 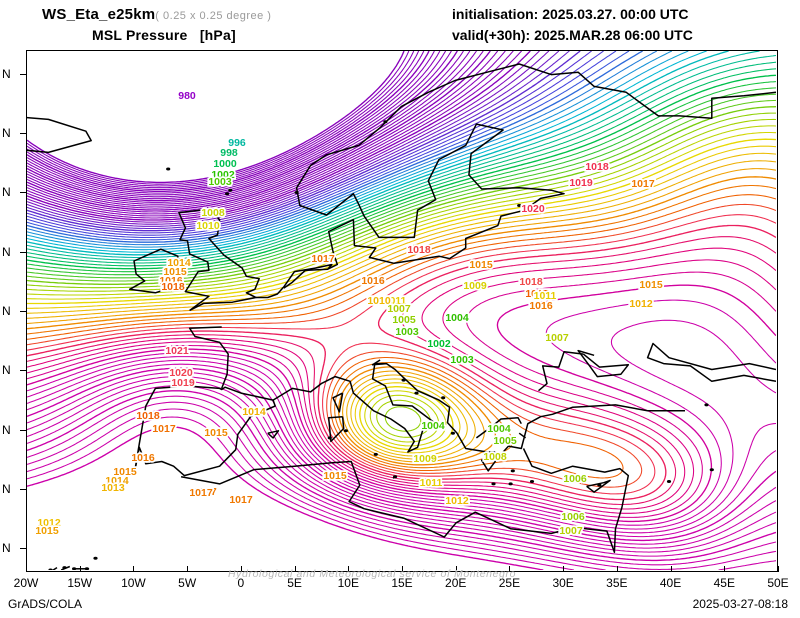 What do you see at coordinates (399, 309) in the screenshot?
I see `isobar-label: 1007` at bounding box center [399, 309].